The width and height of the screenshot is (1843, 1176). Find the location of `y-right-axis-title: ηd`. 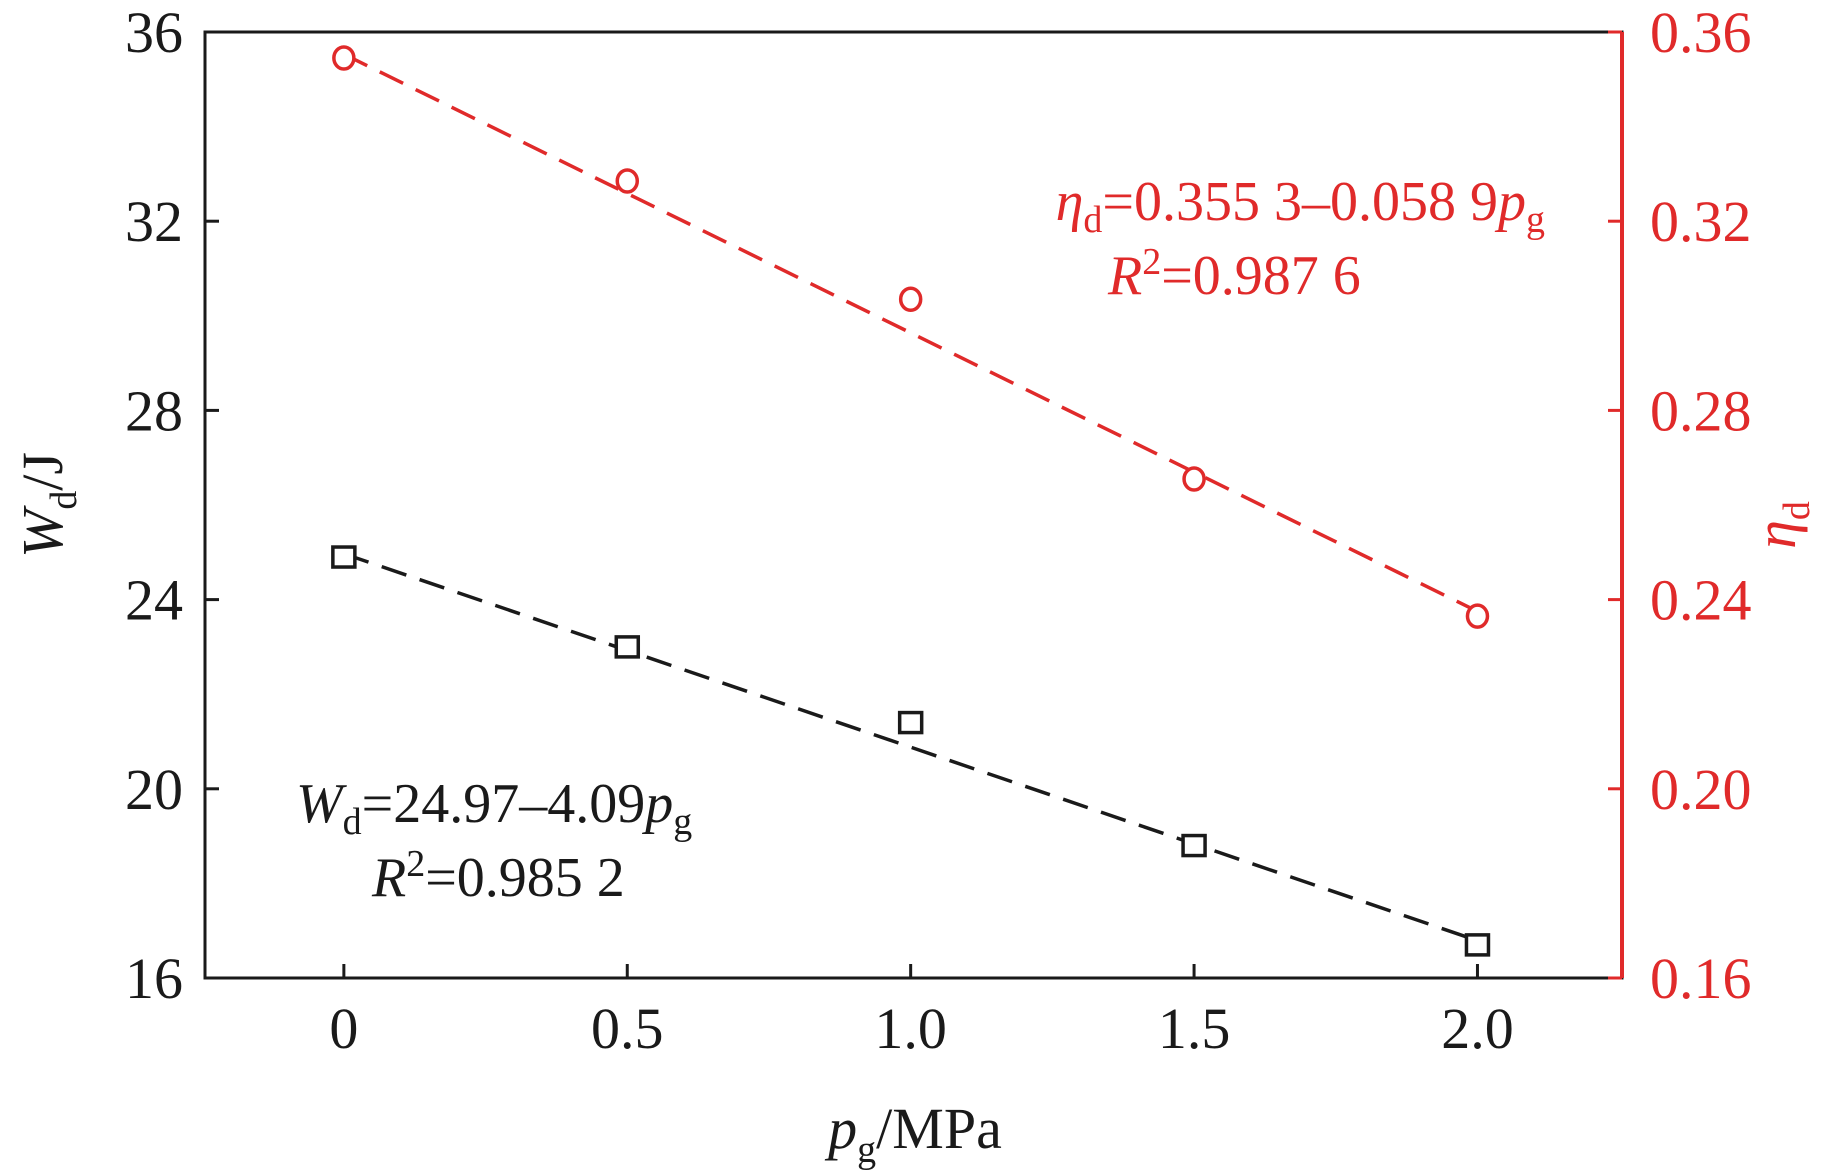

y-right-axis-title: ηd is located at coordinates (1780, 525).